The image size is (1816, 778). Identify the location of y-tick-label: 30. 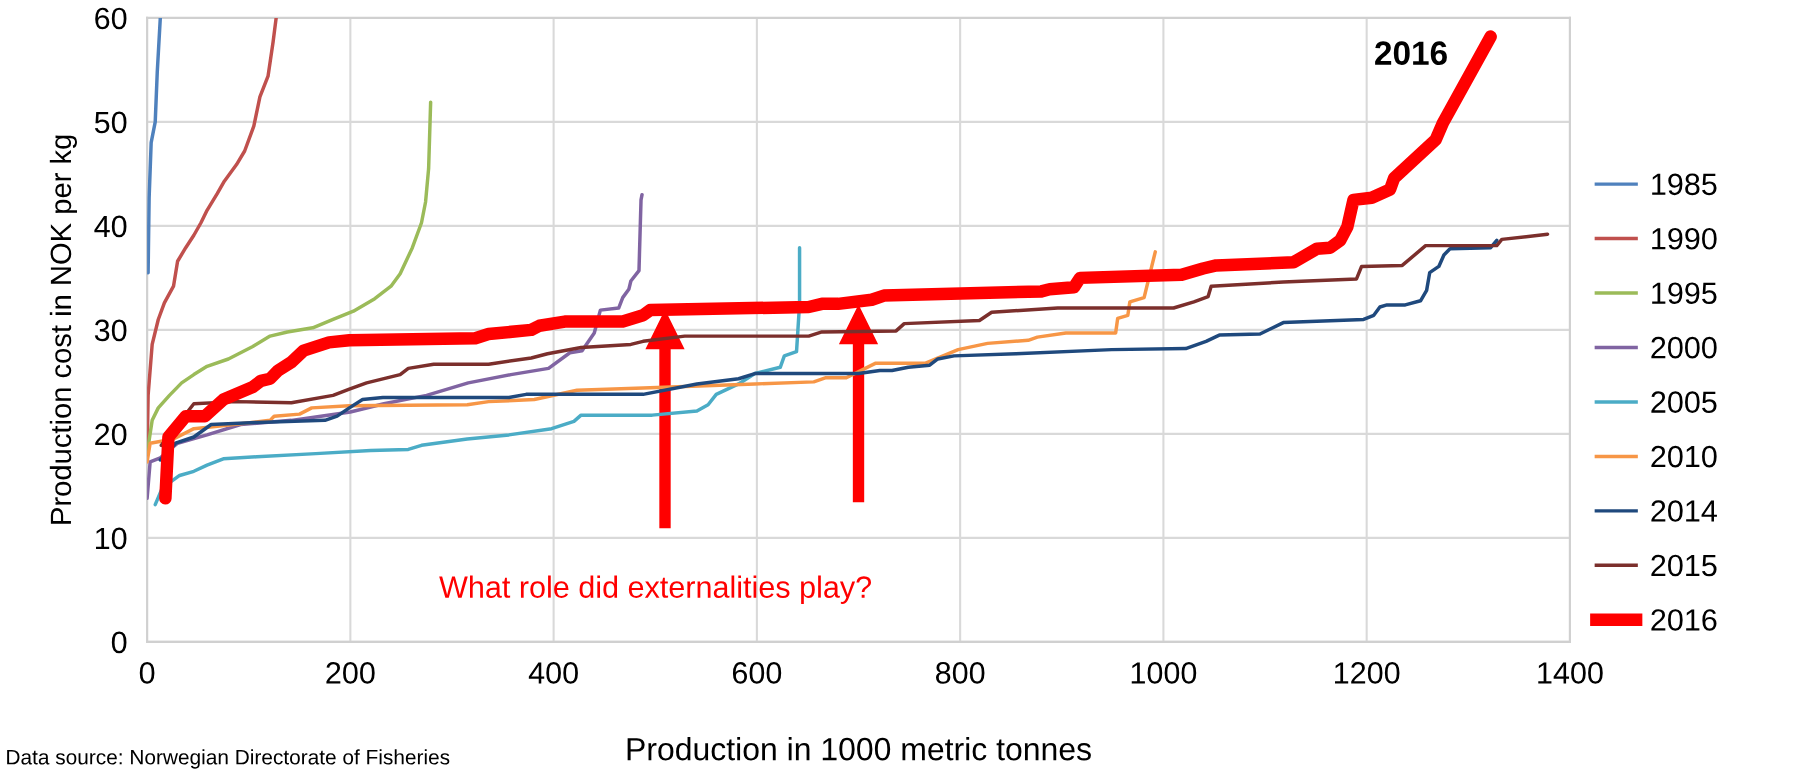
(110, 330).